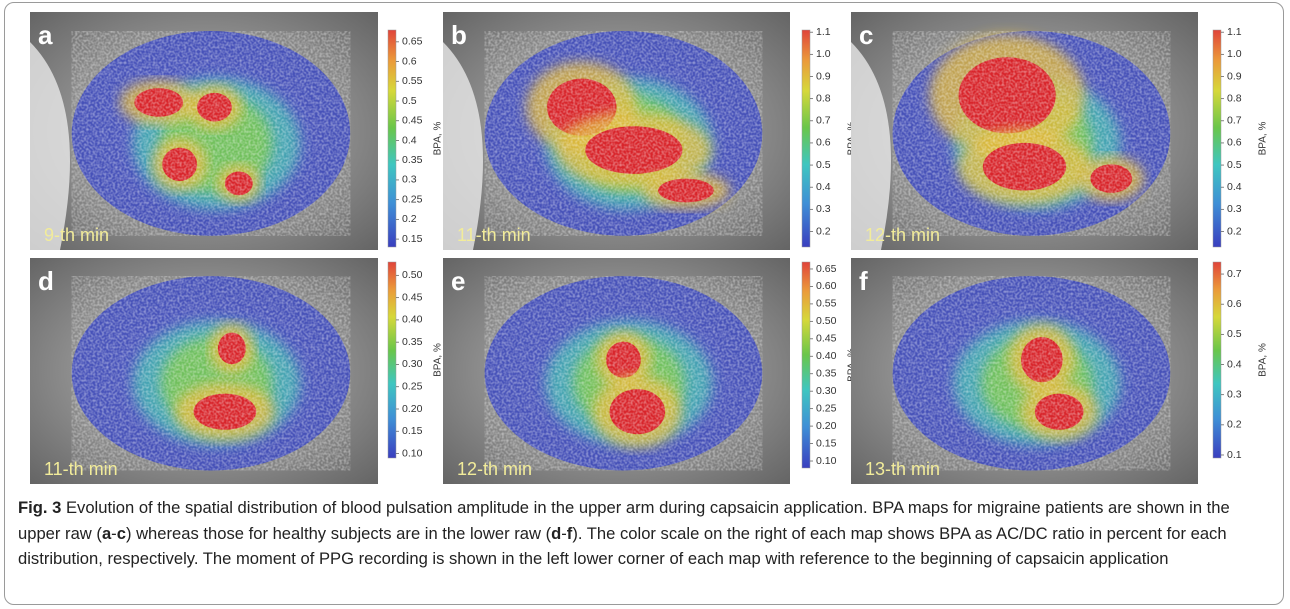 The image size is (1290, 609). Describe the element at coordinates (40, 507) in the screenshot. I see `caption-label: Fig. 3` at that location.